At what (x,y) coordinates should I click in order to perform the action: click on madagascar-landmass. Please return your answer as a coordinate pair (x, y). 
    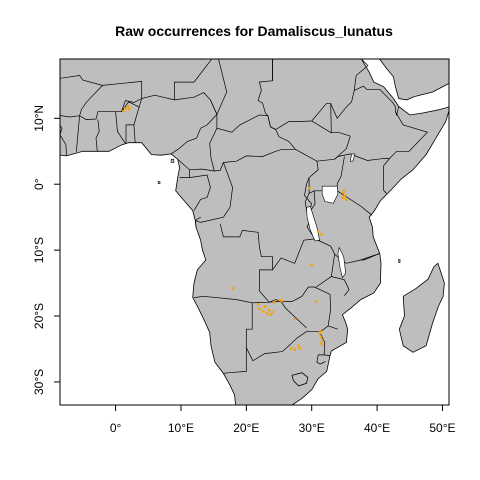
    Looking at the image, I should click on (421, 307).